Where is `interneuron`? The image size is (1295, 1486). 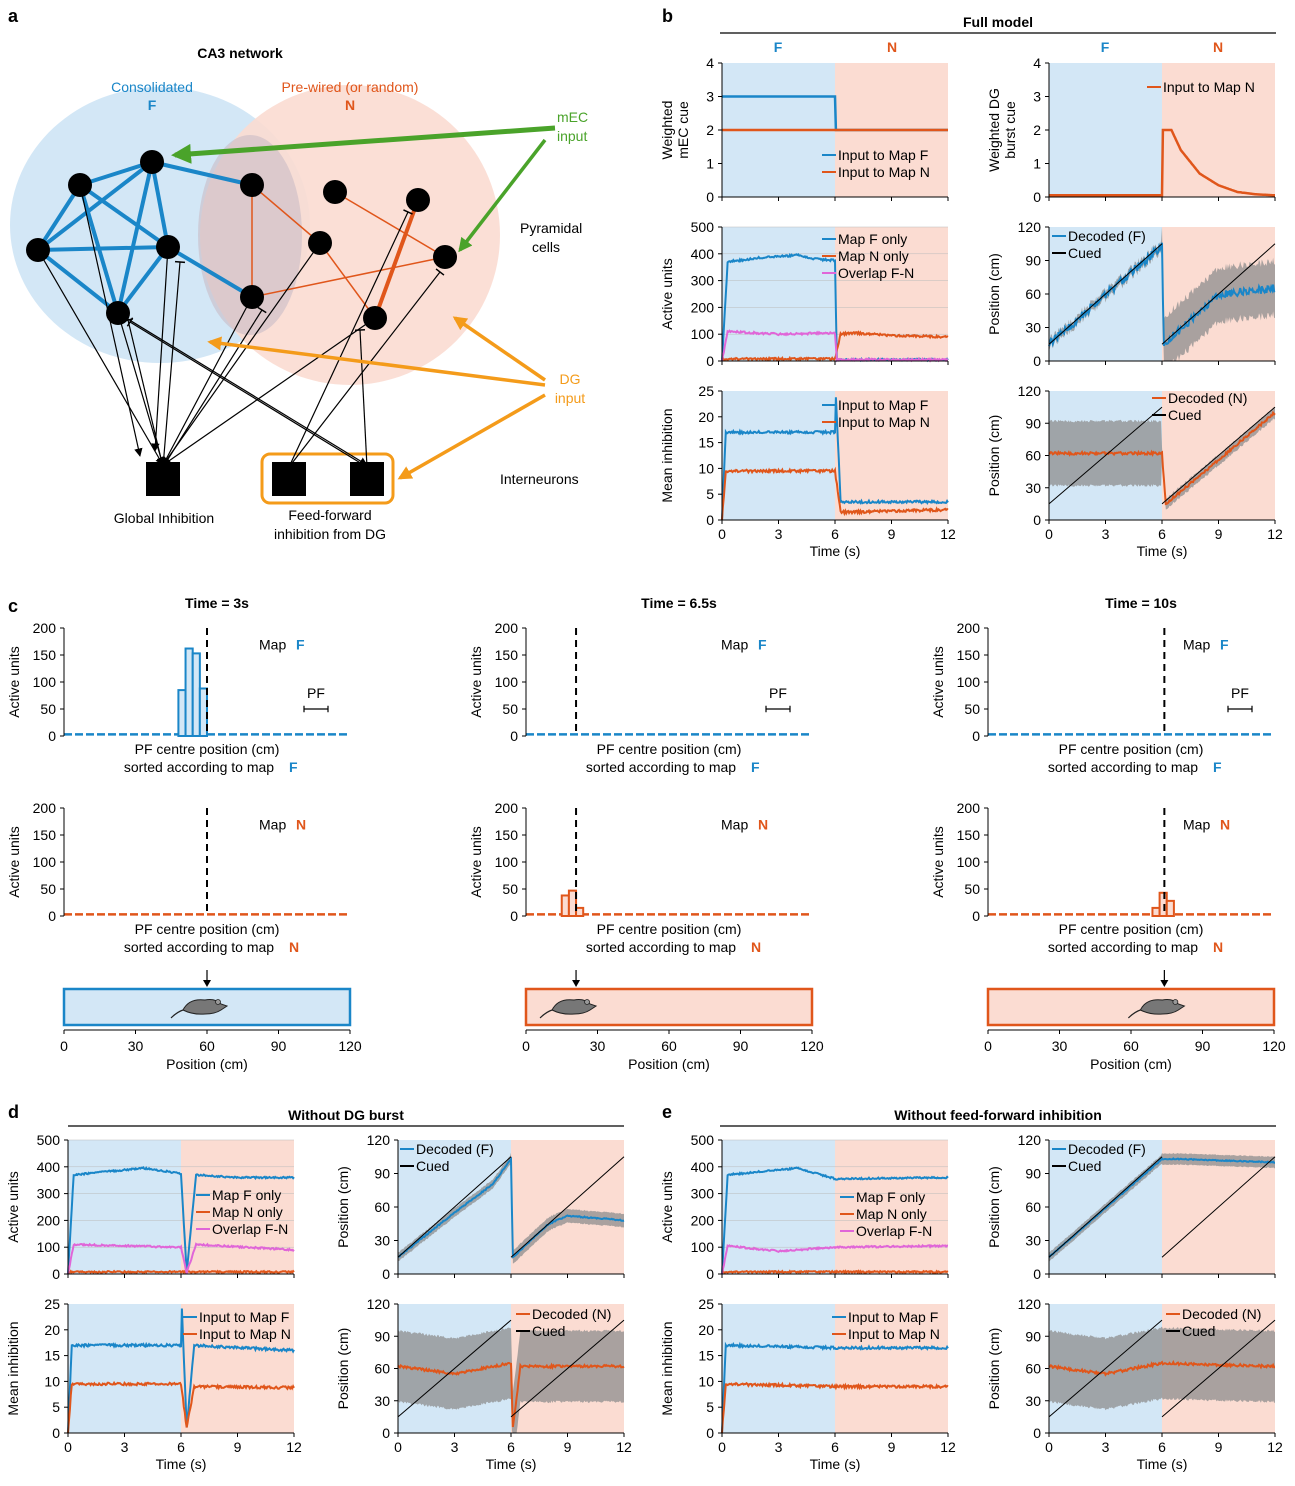
interneuron is located at coordinates (289, 479).